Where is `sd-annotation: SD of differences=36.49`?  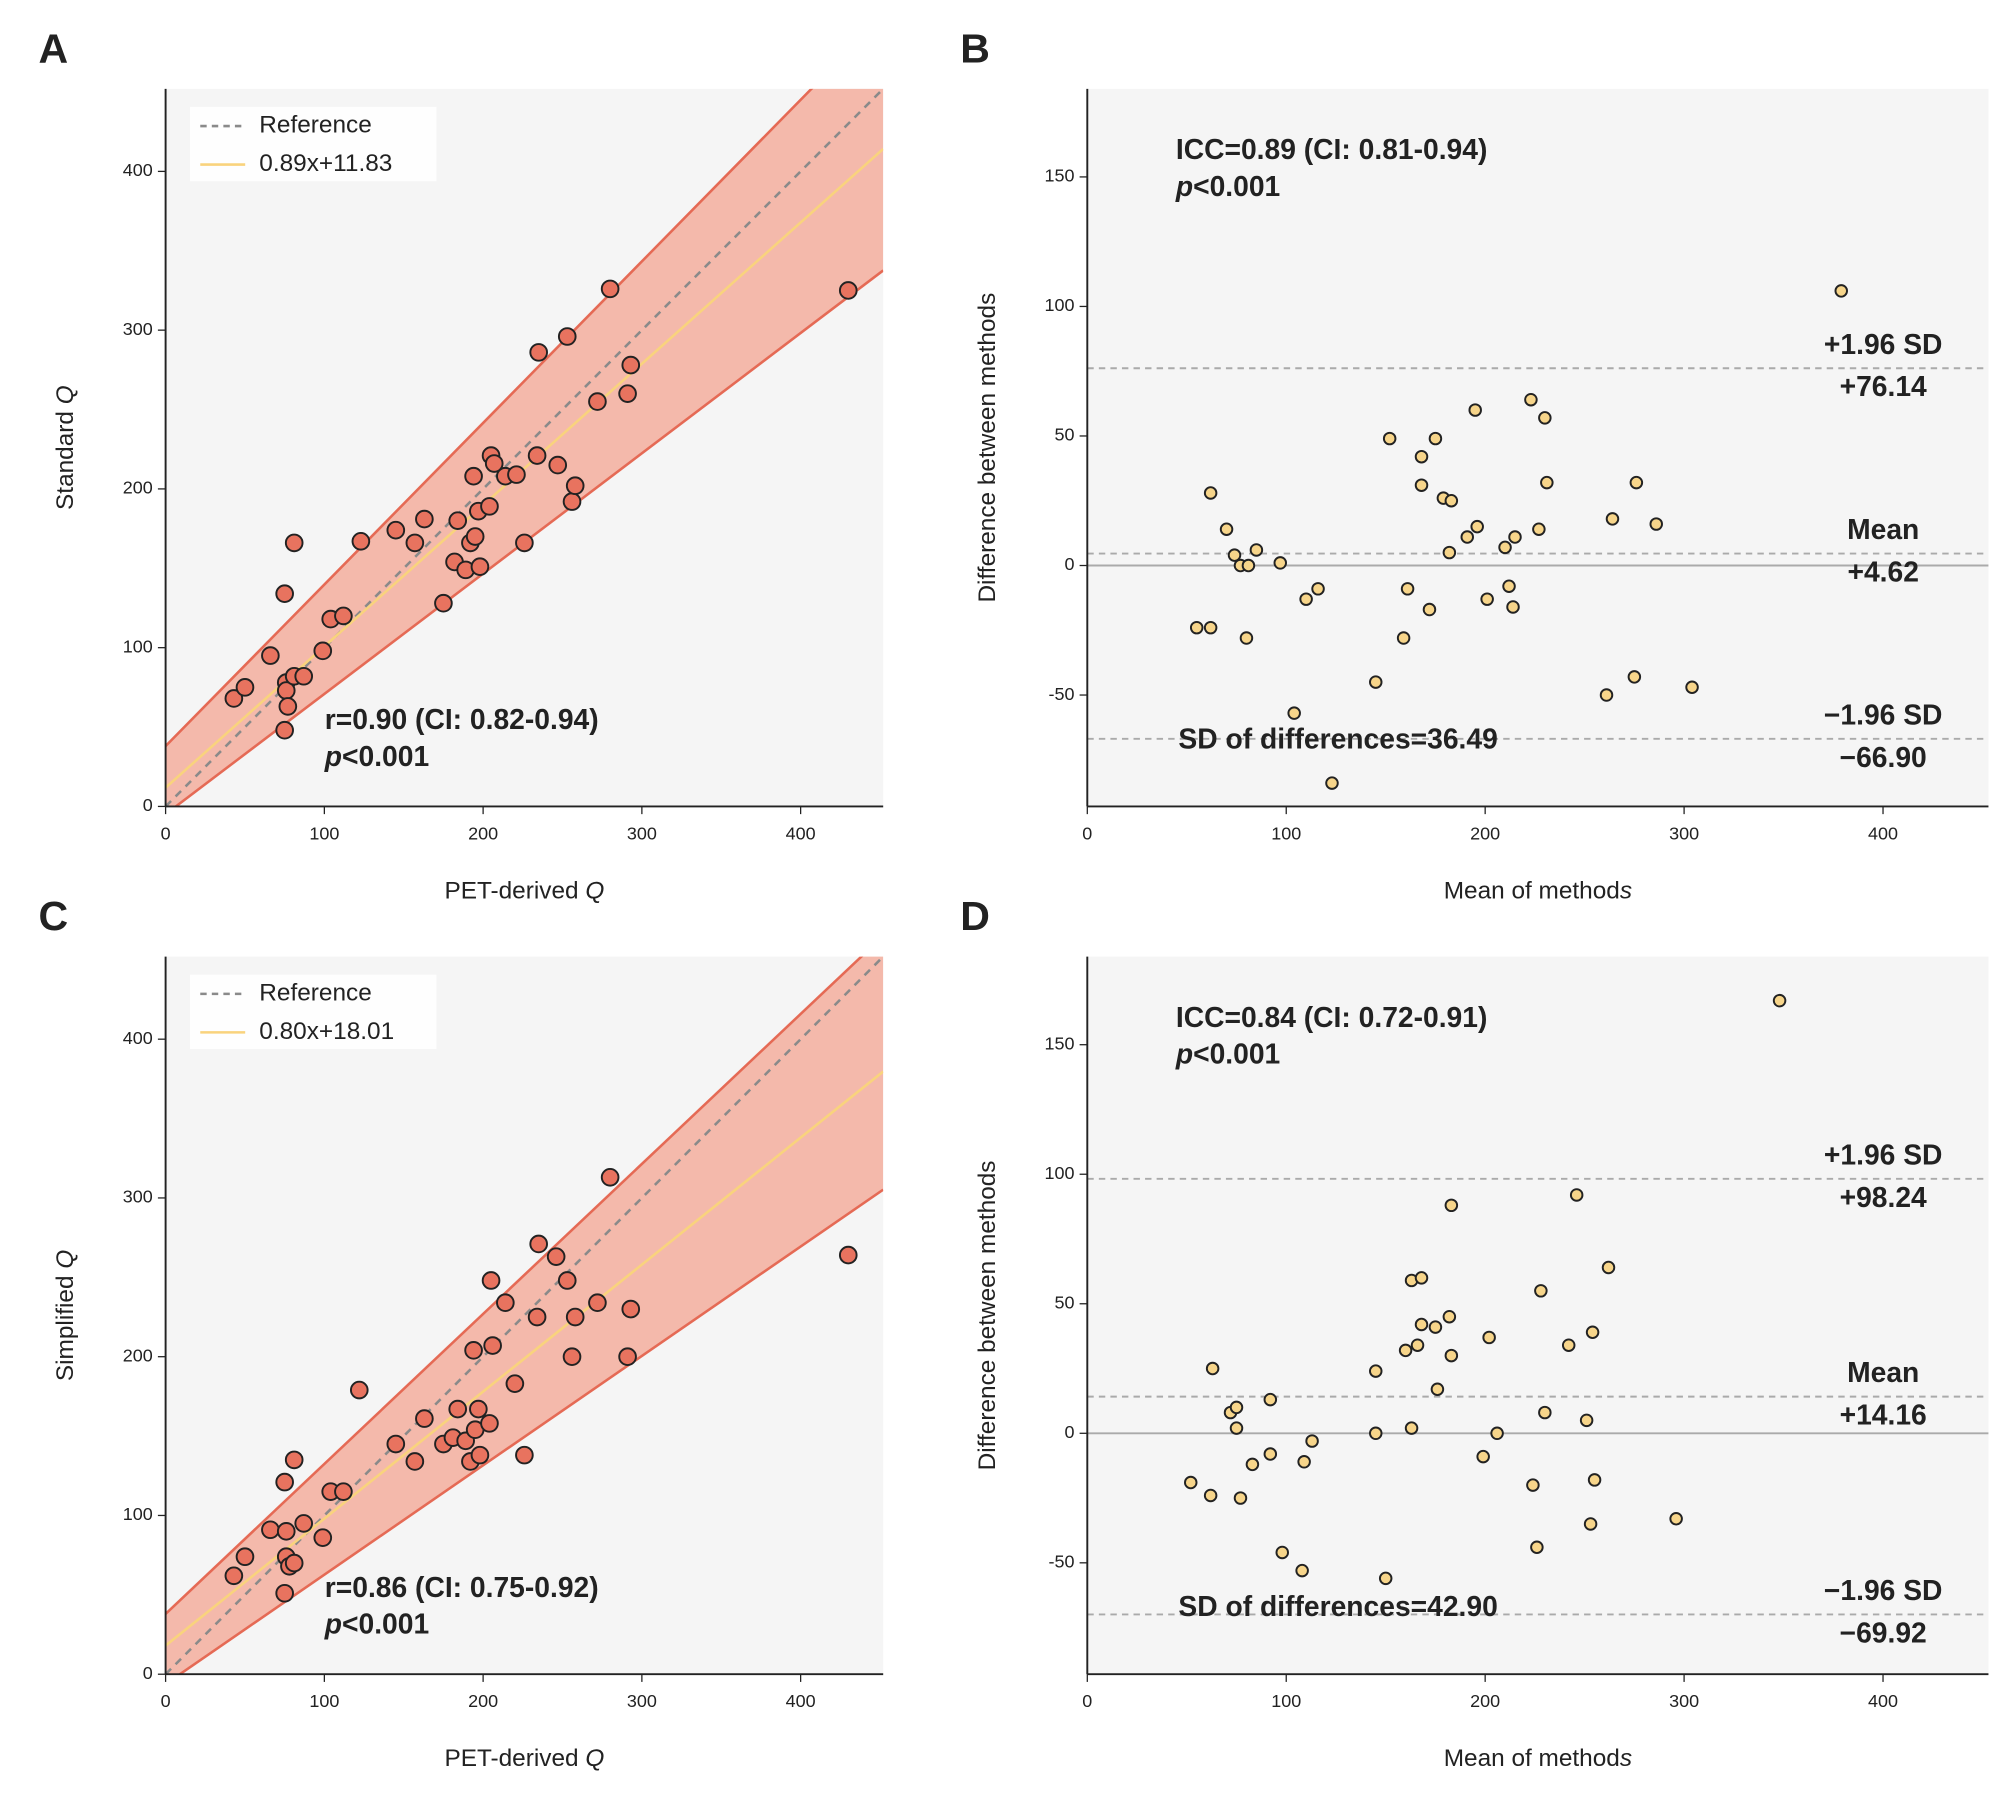
sd-annotation: SD of differences=36.49 is located at coordinates (1337, 738).